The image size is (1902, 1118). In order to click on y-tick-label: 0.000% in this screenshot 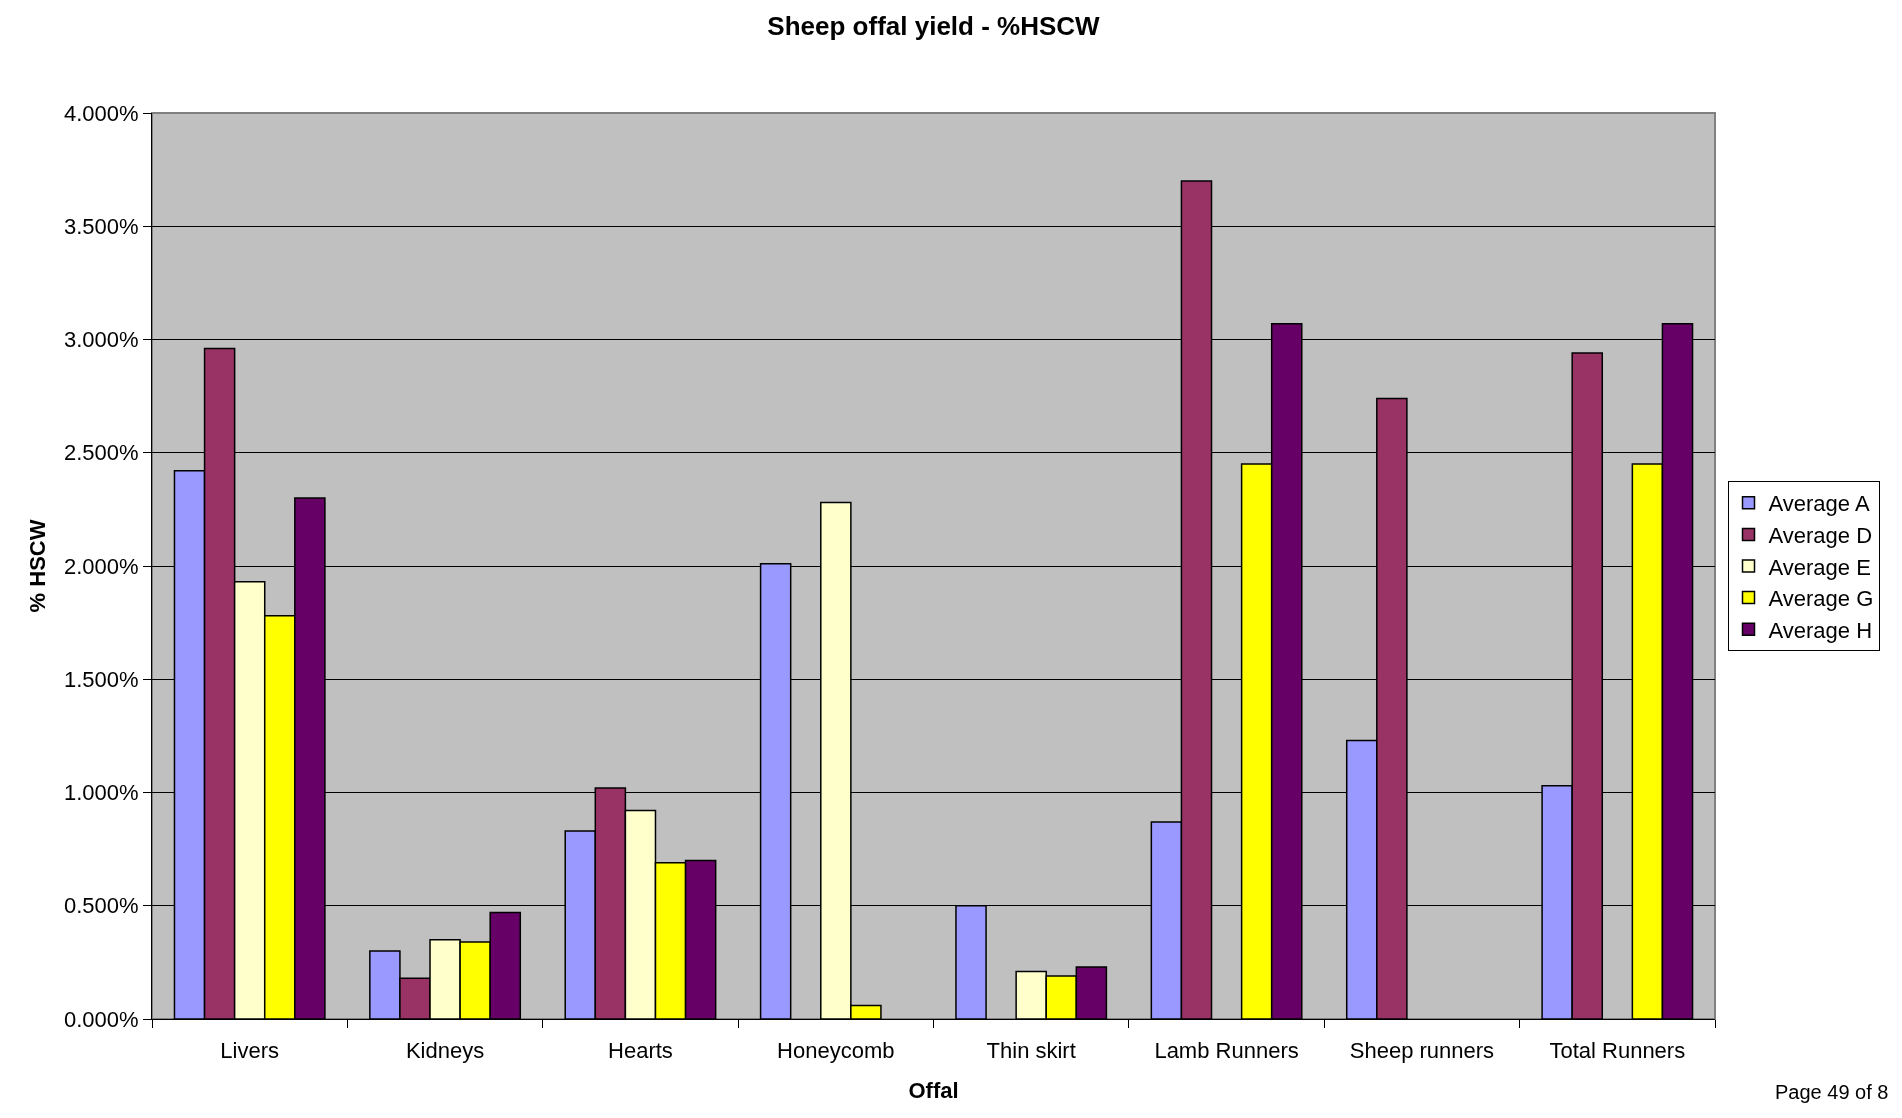, I will do `click(101, 1019)`.